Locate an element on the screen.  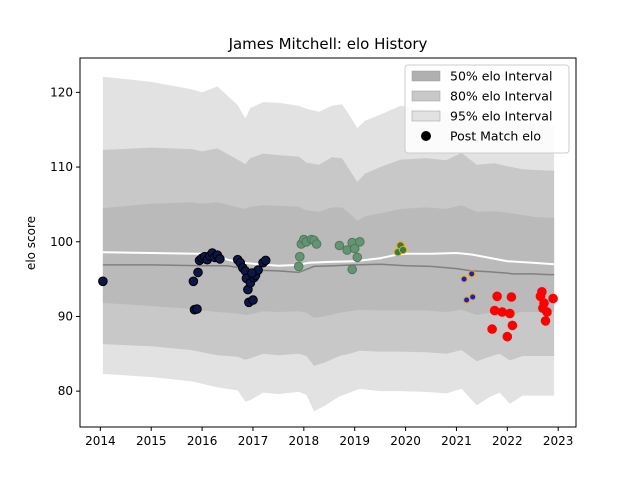
x-tick-label: 2020 is located at coordinates (405, 441).